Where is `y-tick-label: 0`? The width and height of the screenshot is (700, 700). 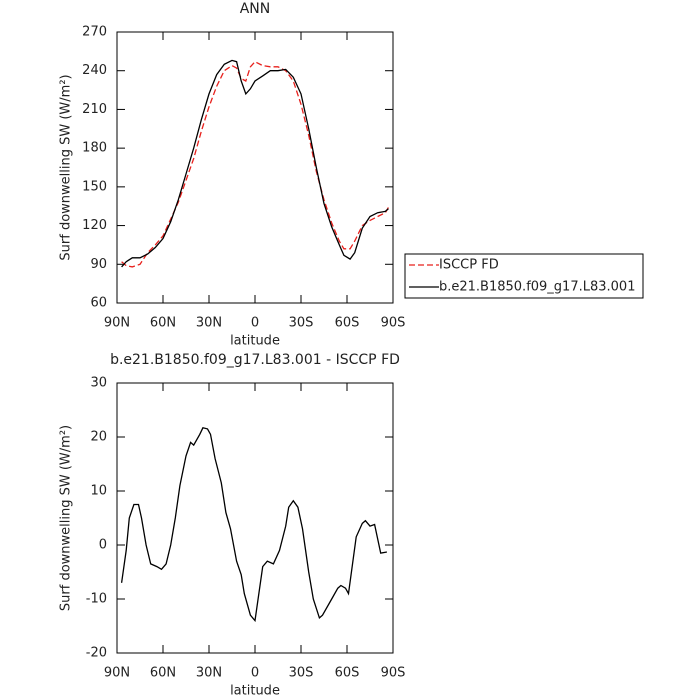
y-tick-label: 0 is located at coordinates (103, 545).